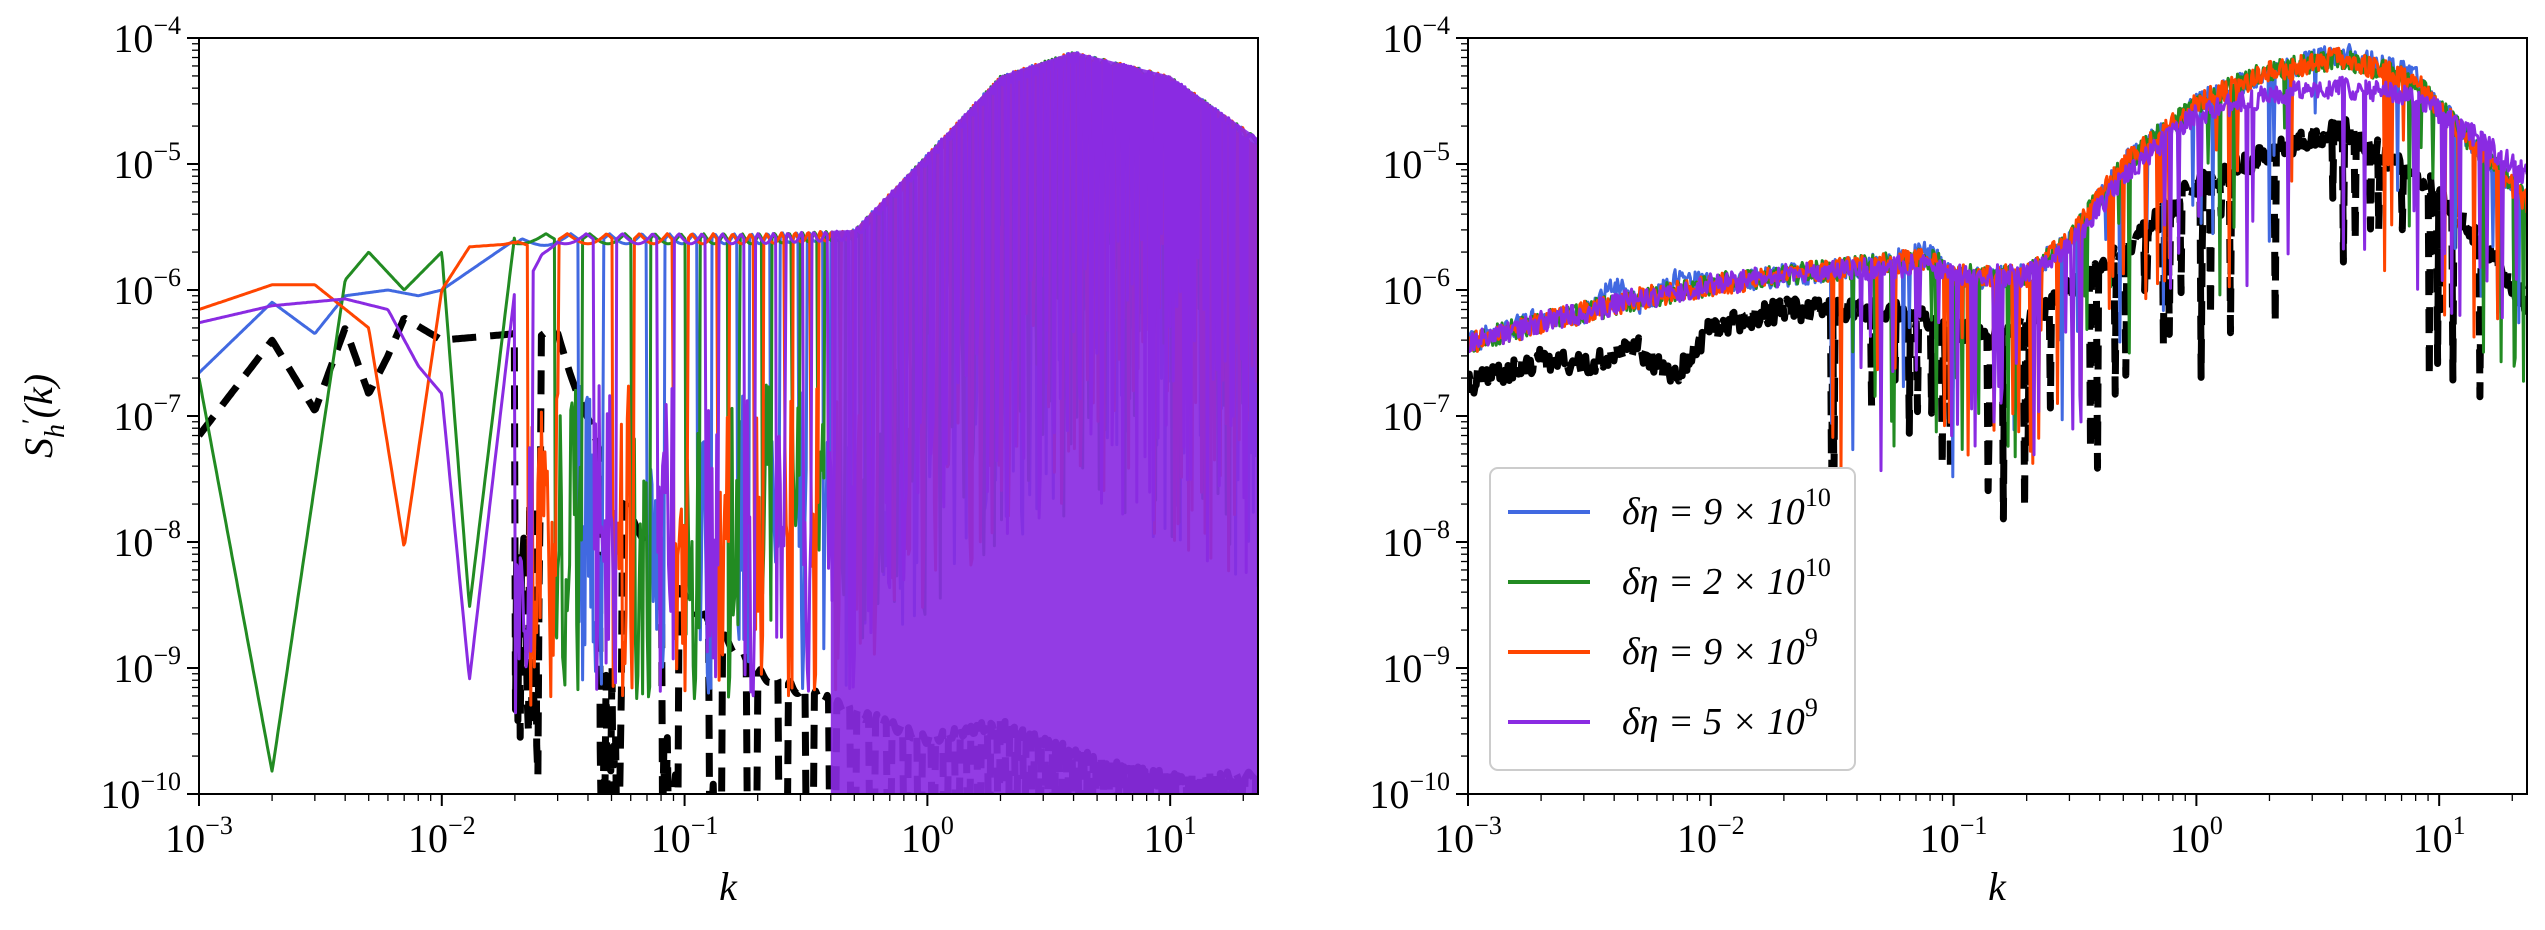 Image resolution: width=2545 pixels, height=930 pixels. Describe the element at coordinates (1713, 722) in the screenshot. I see `legend-label-prefix: δη = 5 × 10` at that location.